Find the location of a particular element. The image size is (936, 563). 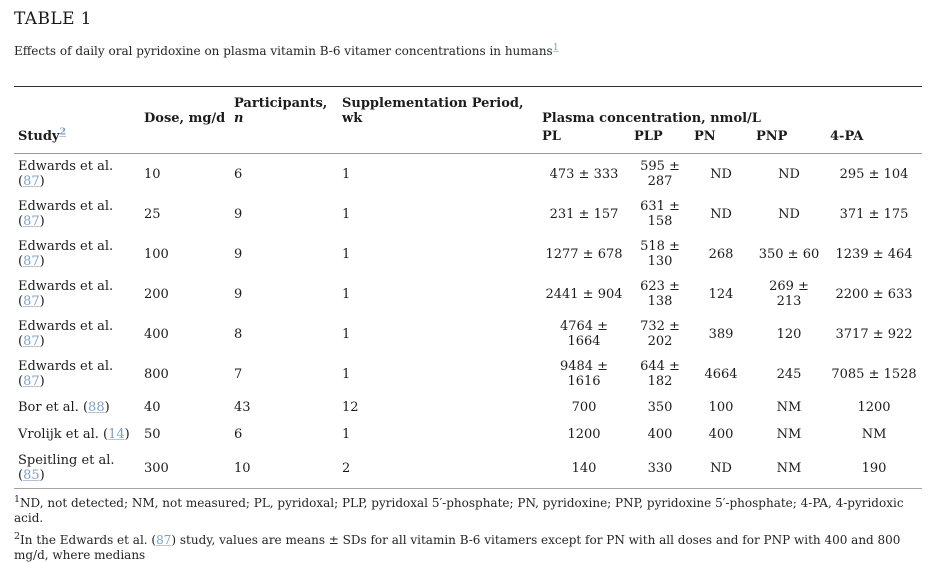

dose-cell: 200 is located at coordinates (156, 294).